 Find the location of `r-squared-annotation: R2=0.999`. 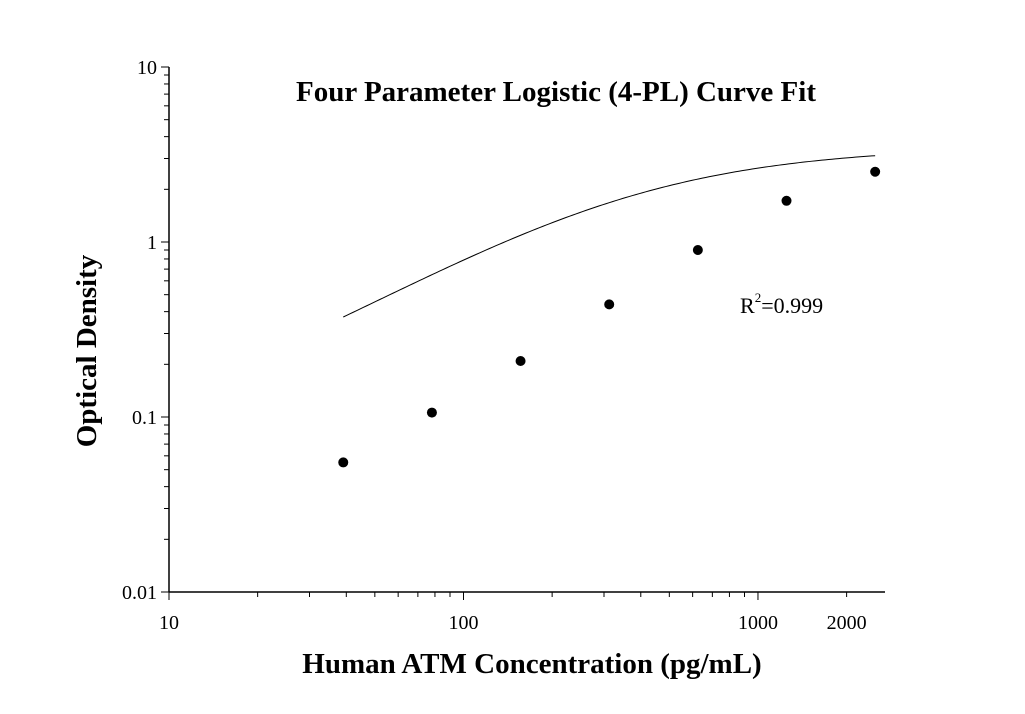

r-squared-annotation: R2=0.999 is located at coordinates (781, 304).